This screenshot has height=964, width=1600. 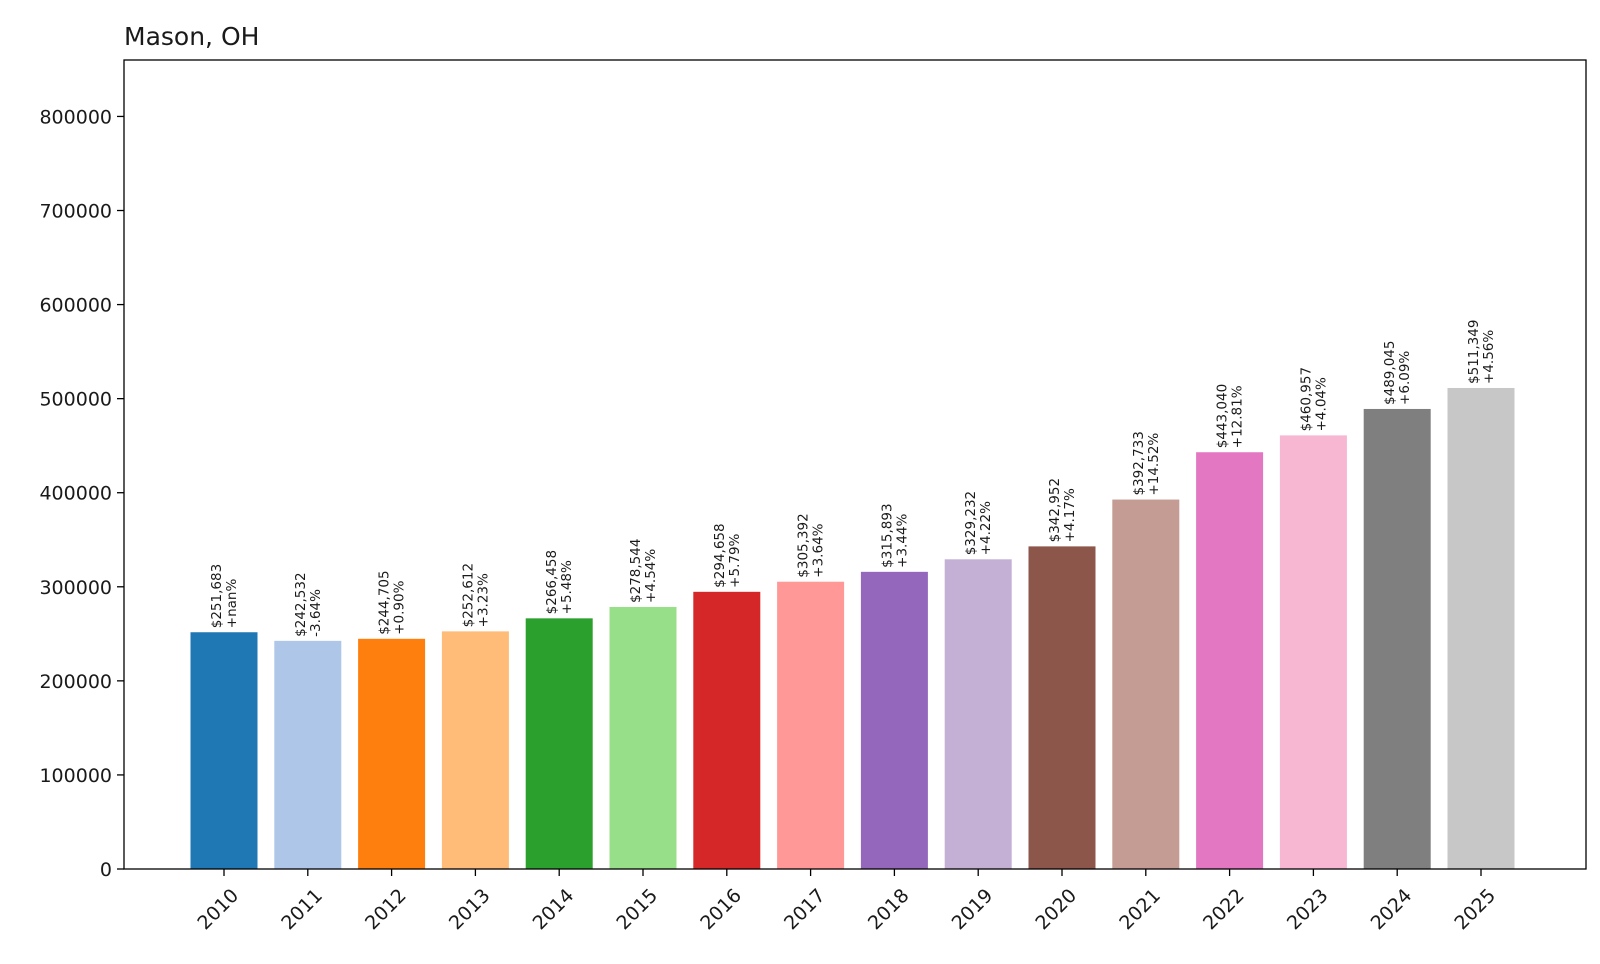 What do you see at coordinates (1475, 910) in the screenshot?
I see `x-tick-label-2025: 2025` at bounding box center [1475, 910].